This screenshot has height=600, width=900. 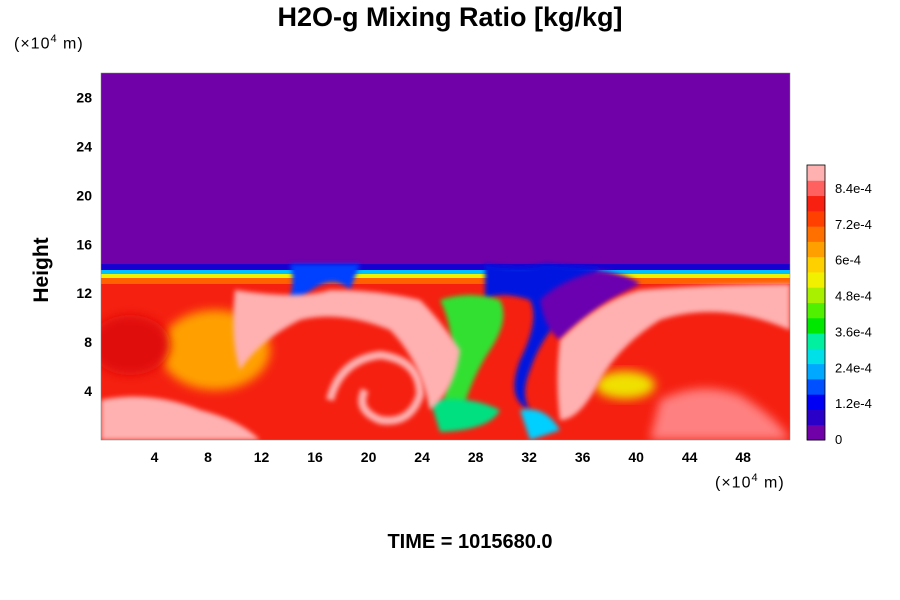 I want to click on vortex-swirl, so click(x=375, y=387).